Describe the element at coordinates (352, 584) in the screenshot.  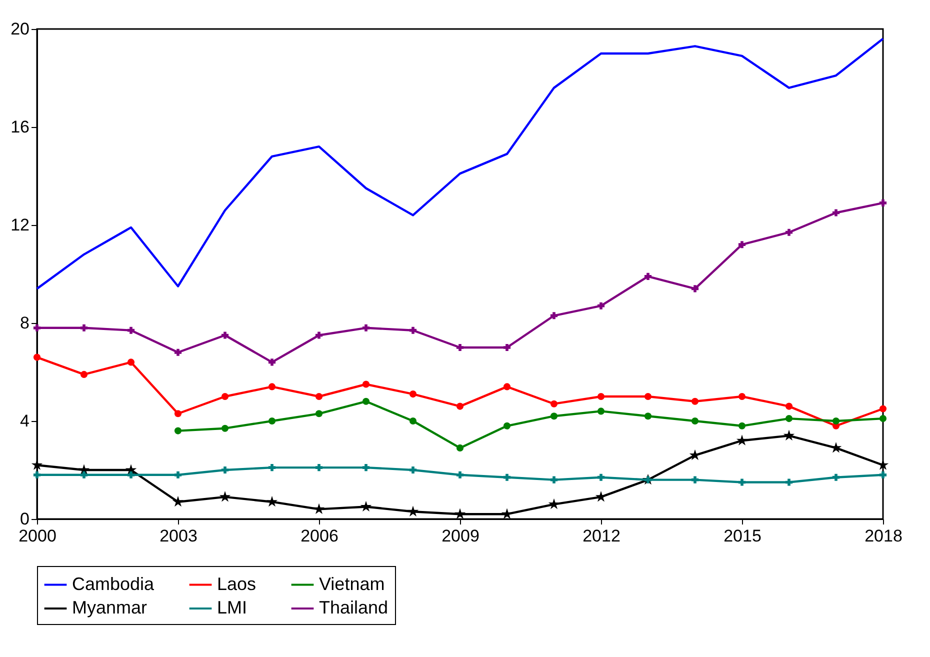
I see `legend-label: Vietnam` at that location.